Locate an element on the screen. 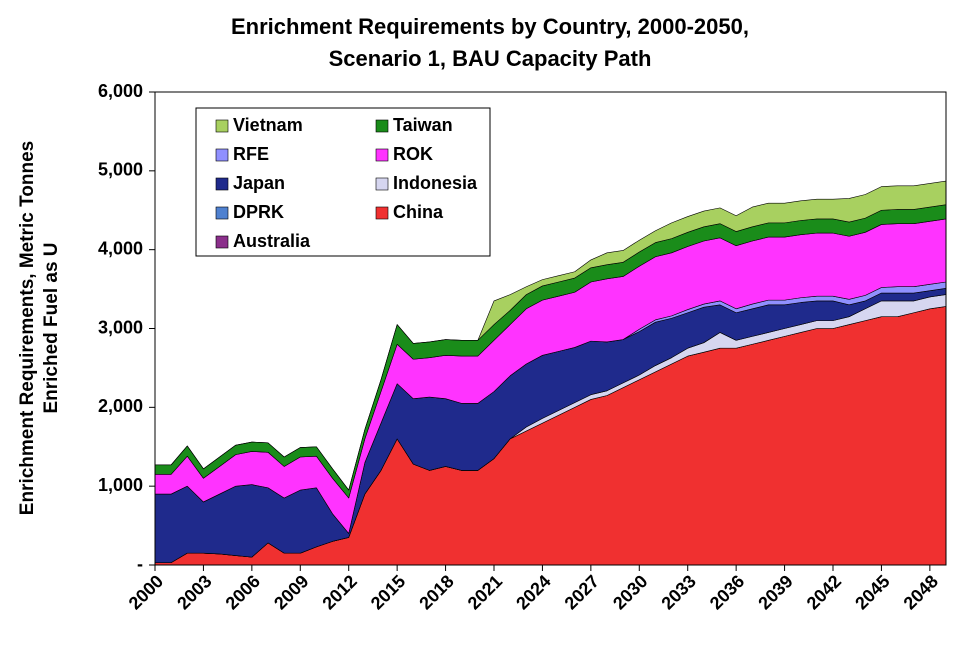 This screenshot has height=661, width=975. x-tick-label: 2024 is located at coordinates (533, 592).